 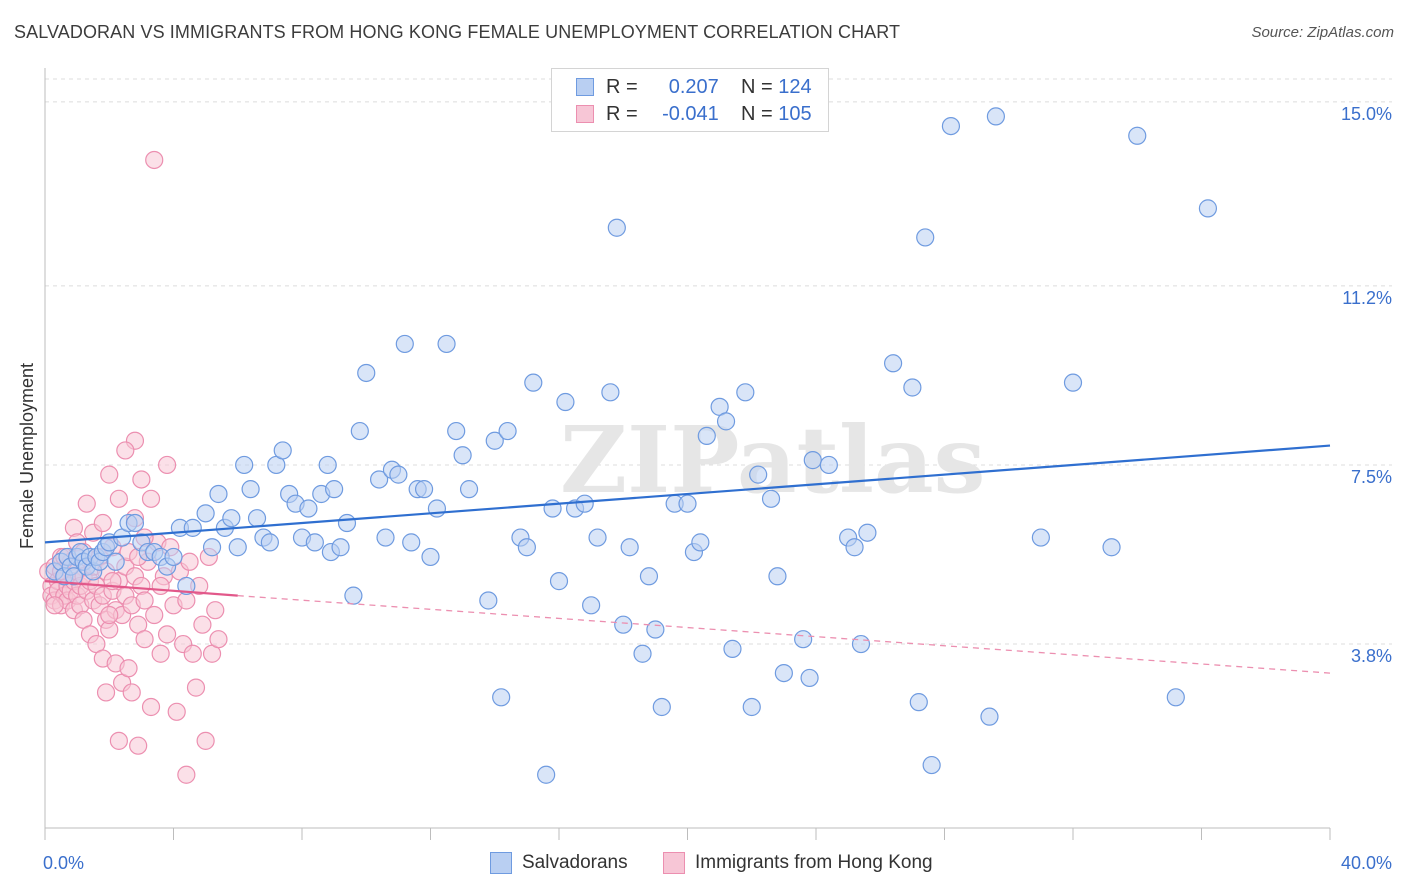 What do you see at coordinates (141, 588) in the screenshot?
I see `hong-kong-trend-line` at bounding box center [141, 588].